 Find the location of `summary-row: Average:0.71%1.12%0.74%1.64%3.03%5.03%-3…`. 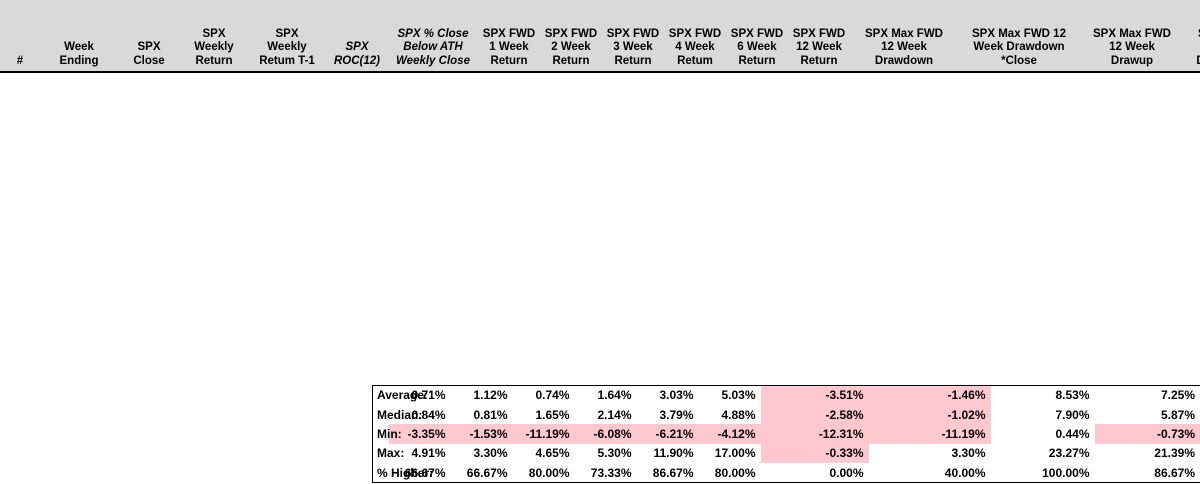

summary-row: Average:0.71%1.12%0.74%1.64%3.03%5.03%-3… is located at coordinates (786, 395).